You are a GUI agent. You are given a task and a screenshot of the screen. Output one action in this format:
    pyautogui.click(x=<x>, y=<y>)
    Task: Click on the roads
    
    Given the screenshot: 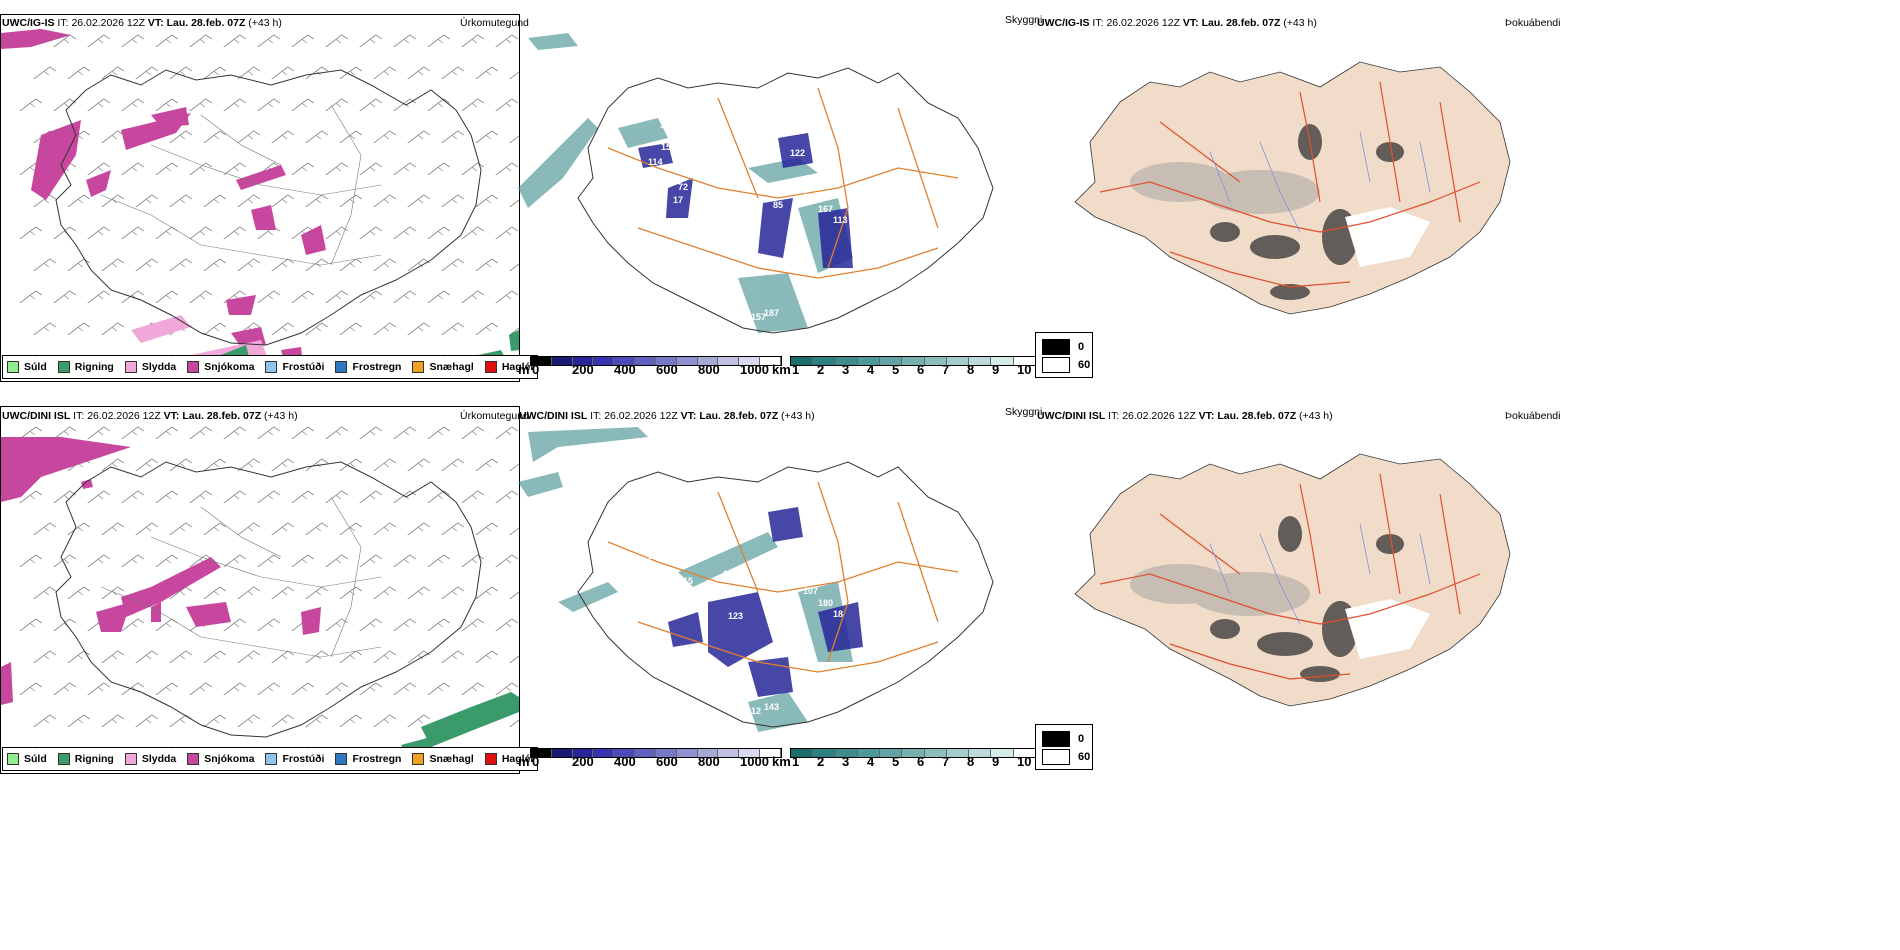 What is the action you would take?
    pyautogui.click(x=783, y=577)
    